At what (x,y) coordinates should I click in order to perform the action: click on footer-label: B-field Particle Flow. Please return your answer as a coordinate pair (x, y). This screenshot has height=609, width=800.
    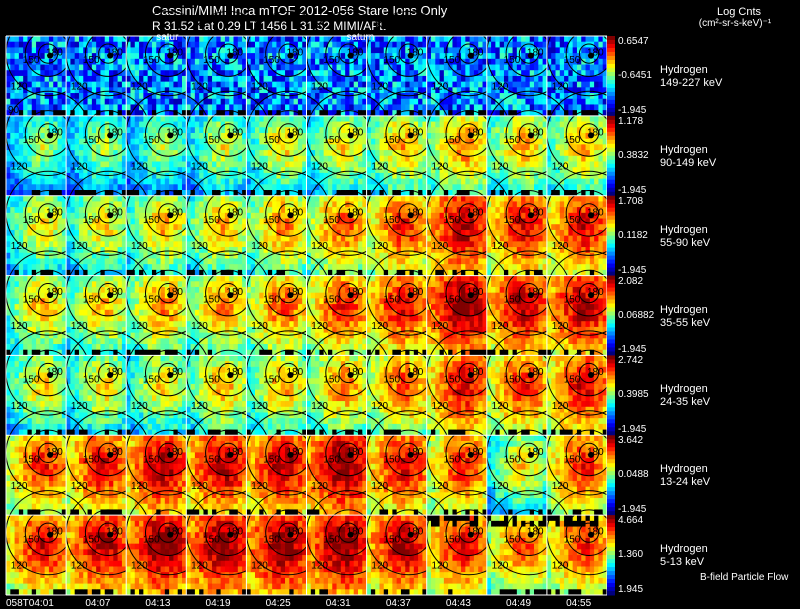
    Looking at the image, I should click on (744, 577).